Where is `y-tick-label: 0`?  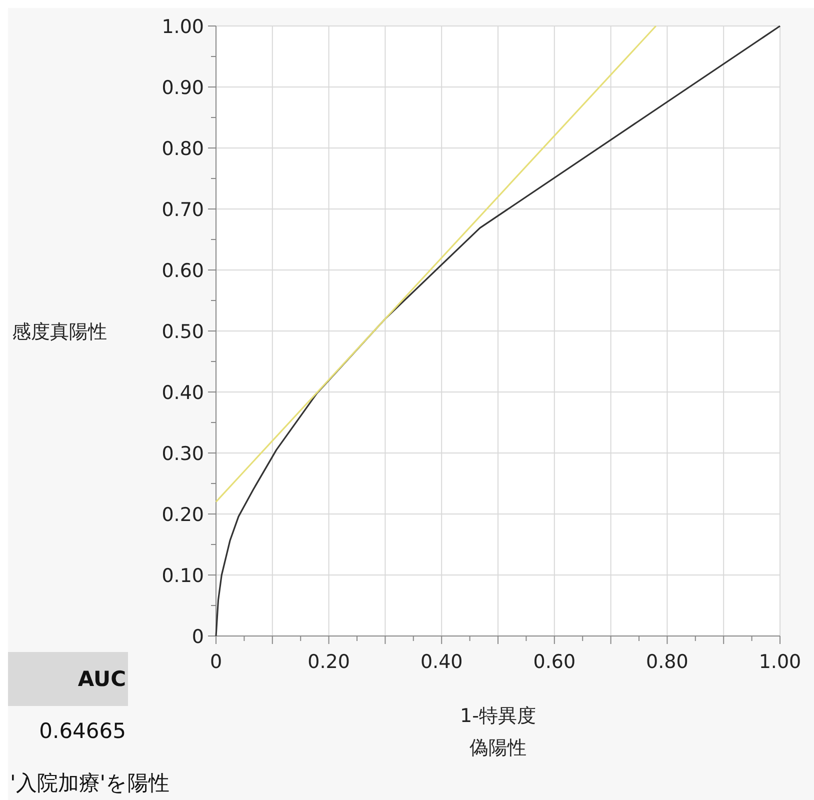
y-tick-label: 0 is located at coordinates (198, 637).